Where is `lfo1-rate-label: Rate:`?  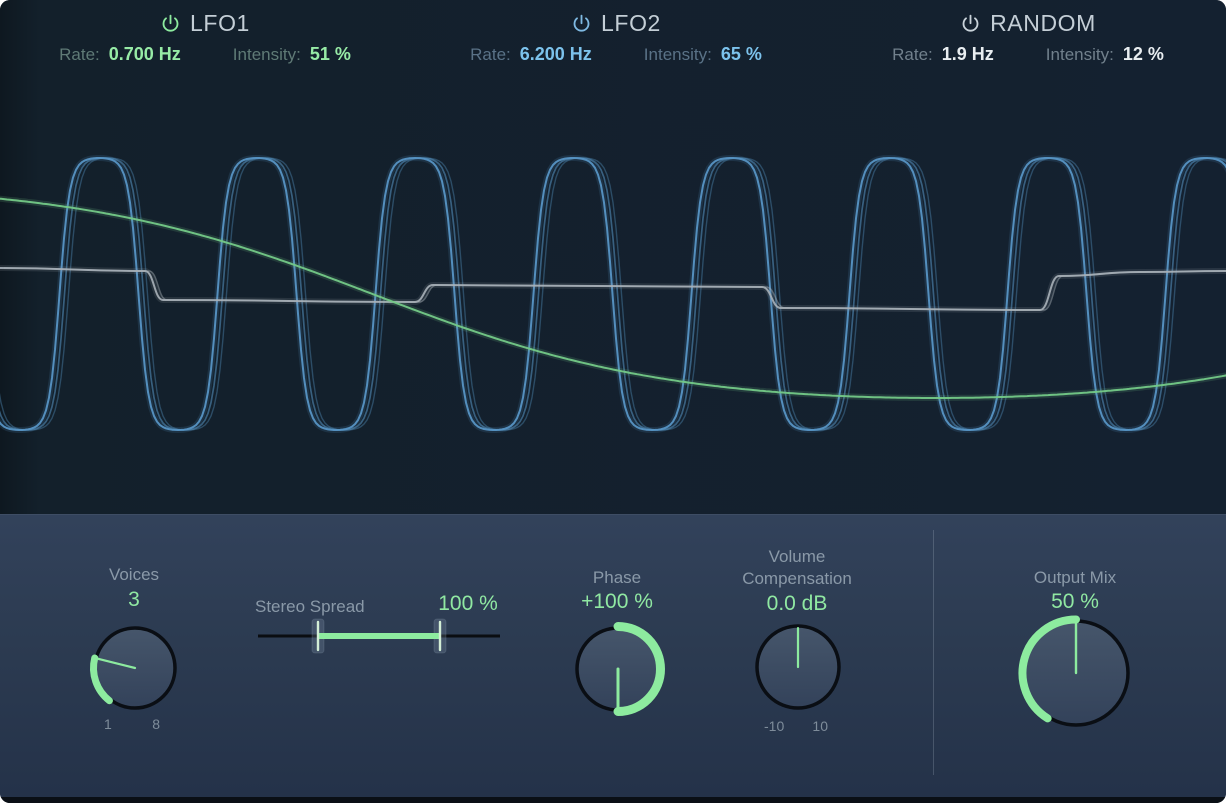
lfo1-rate-label: Rate: is located at coordinates (79, 54).